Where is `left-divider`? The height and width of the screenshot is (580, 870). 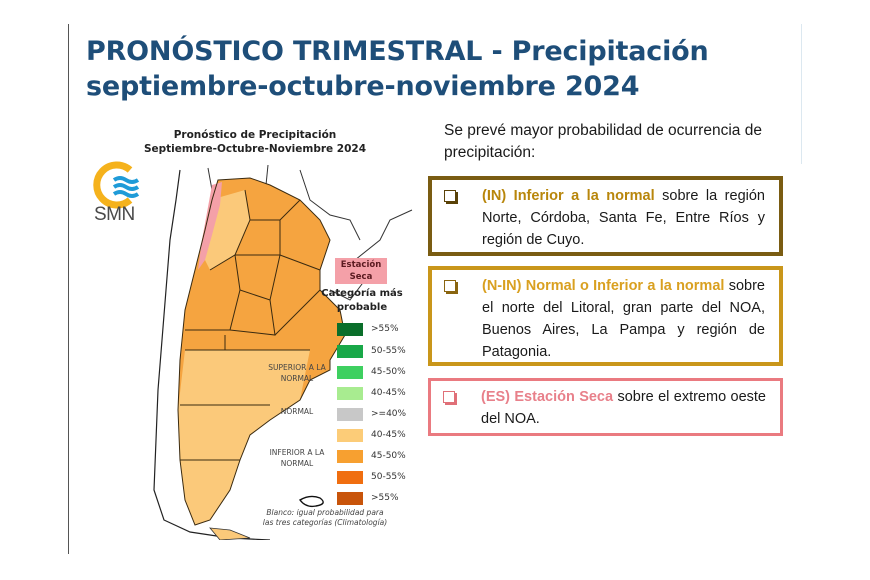 left-divider is located at coordinates (68, 289).